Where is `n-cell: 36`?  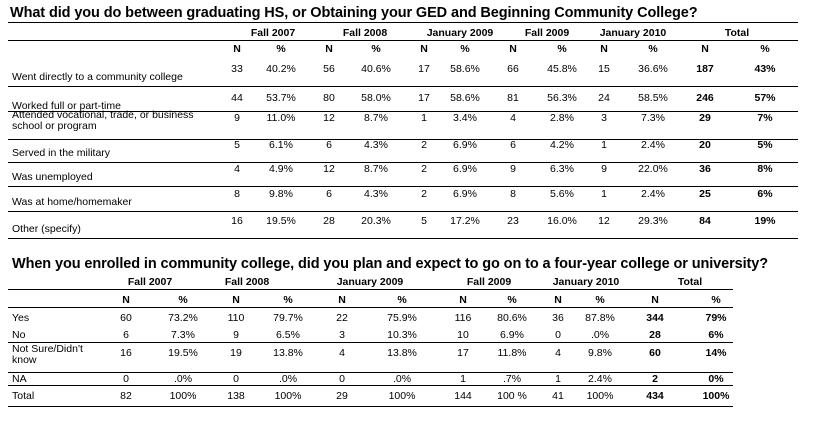
n-cell: 36 is located at coordinates (705, 169).